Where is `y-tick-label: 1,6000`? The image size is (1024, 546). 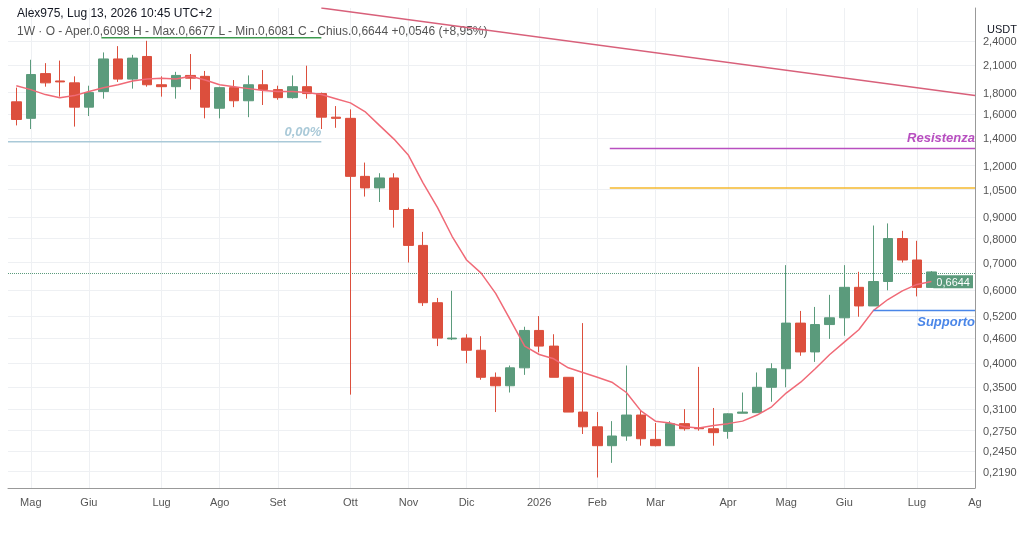 y-tick-label: 1,6000 is located at coordinates (1000, 113).